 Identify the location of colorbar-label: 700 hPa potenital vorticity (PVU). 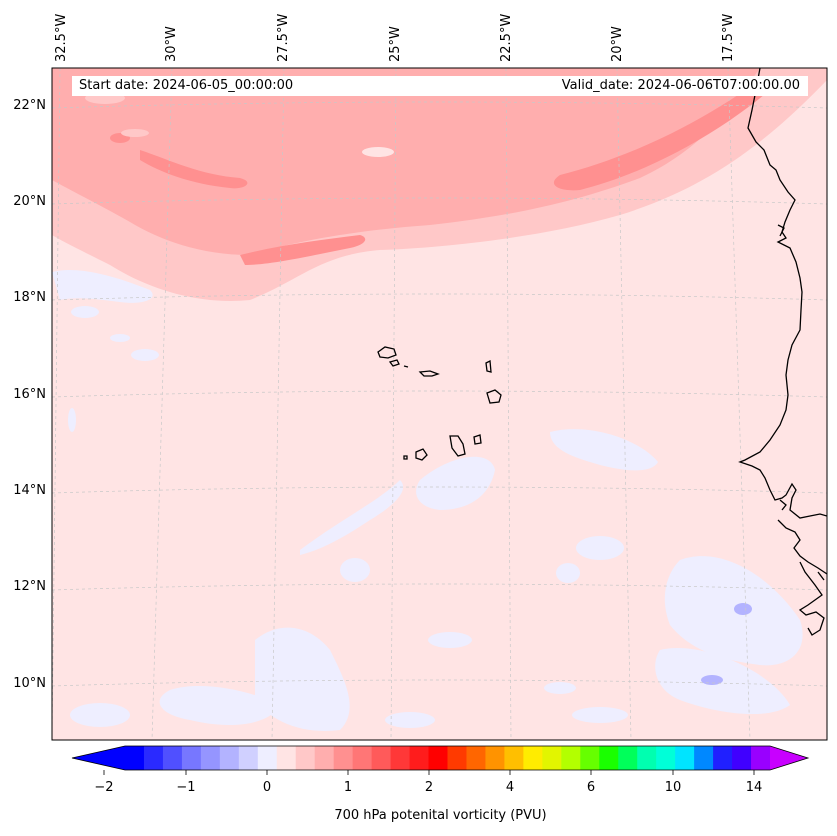
(440, 815).